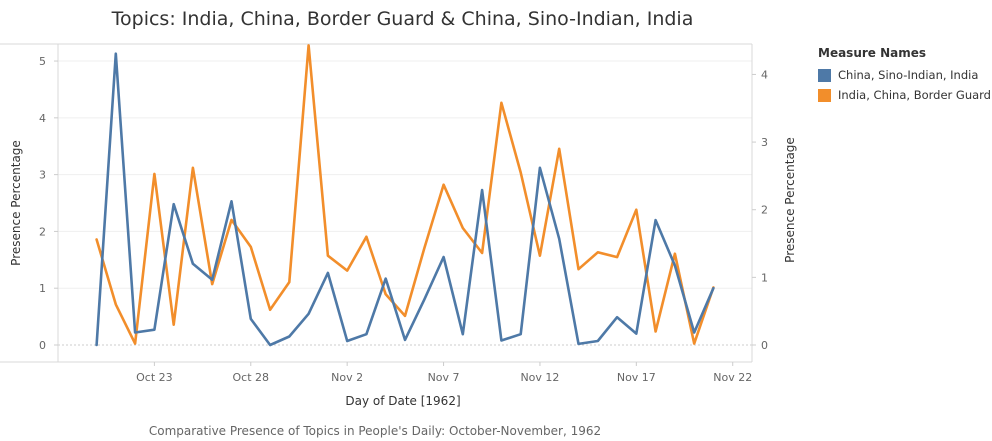 Image resolution: width=992 pixels, height=441 pixels. What do you see at coordinates (732, 377) in the screenshot?
I see `x-tick-label: Nov 22` at bounding box center [732, 377].